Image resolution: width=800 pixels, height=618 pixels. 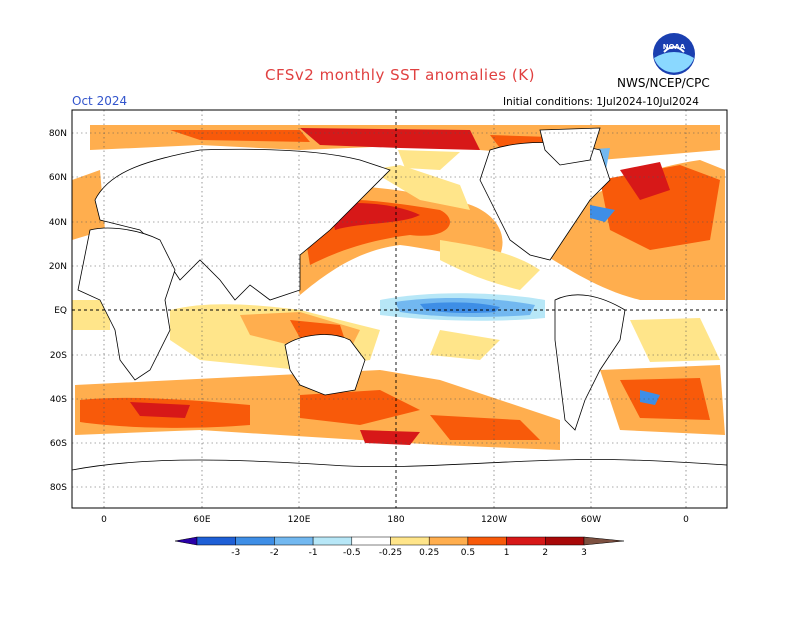 What do you see at coordinates (58, 400) in the screenshot?
I see `lat-label: 40S` at bounding box center [58, 400].